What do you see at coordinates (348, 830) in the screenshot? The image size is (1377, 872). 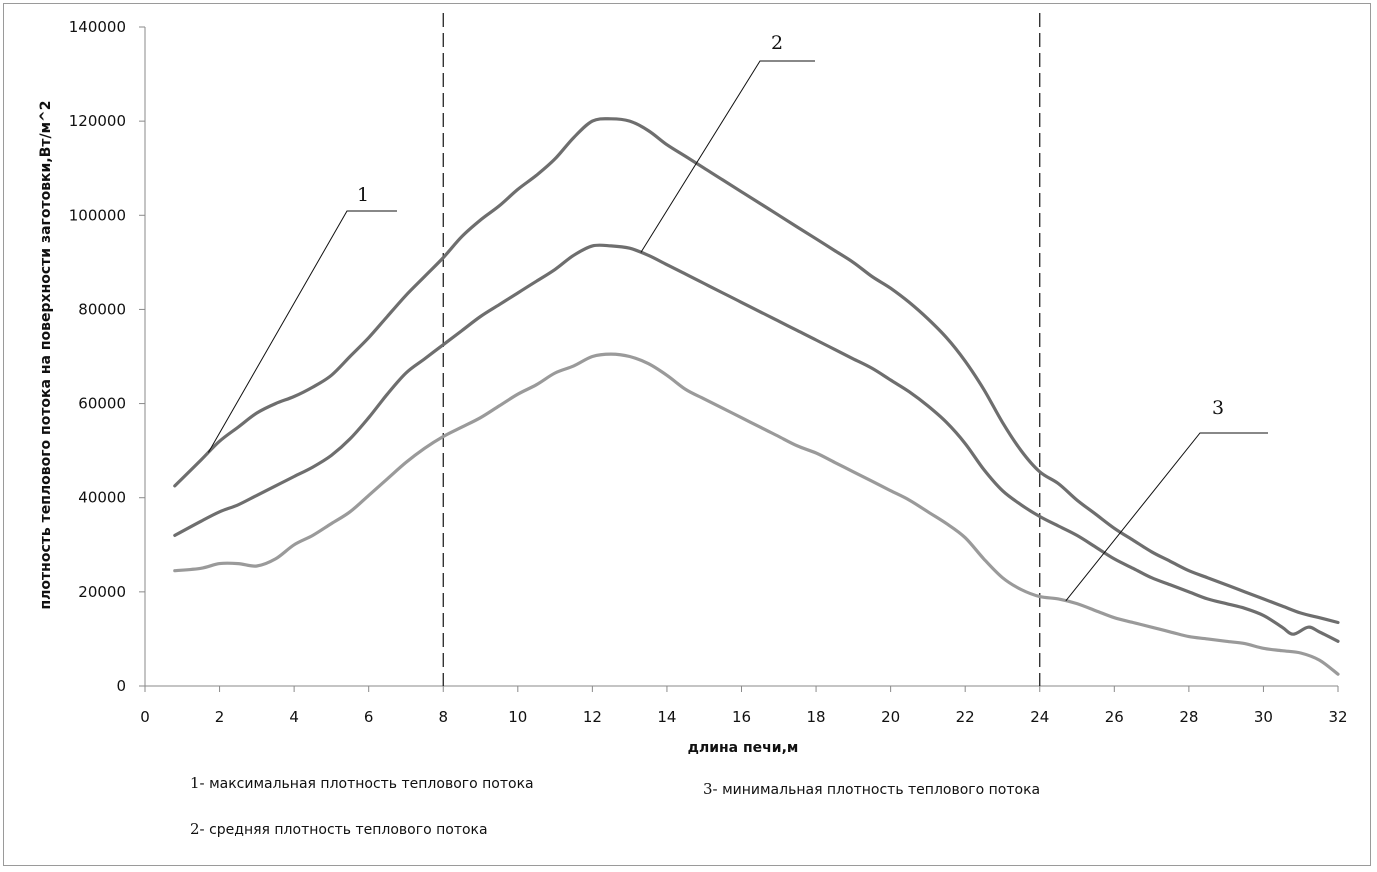 I see `legend-item-2-text: средняя плотность теплового потока` at bounding box center [348, 830].